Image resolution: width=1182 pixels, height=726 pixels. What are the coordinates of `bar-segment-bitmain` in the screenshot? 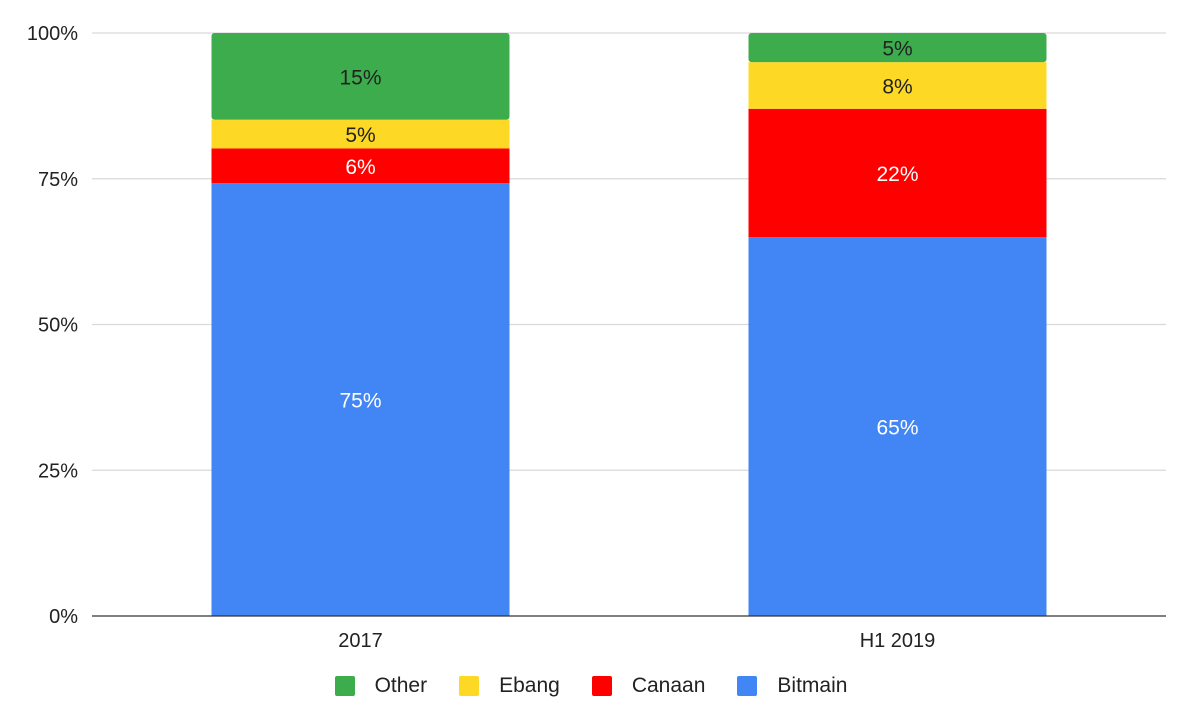 It's located at (897, 427).